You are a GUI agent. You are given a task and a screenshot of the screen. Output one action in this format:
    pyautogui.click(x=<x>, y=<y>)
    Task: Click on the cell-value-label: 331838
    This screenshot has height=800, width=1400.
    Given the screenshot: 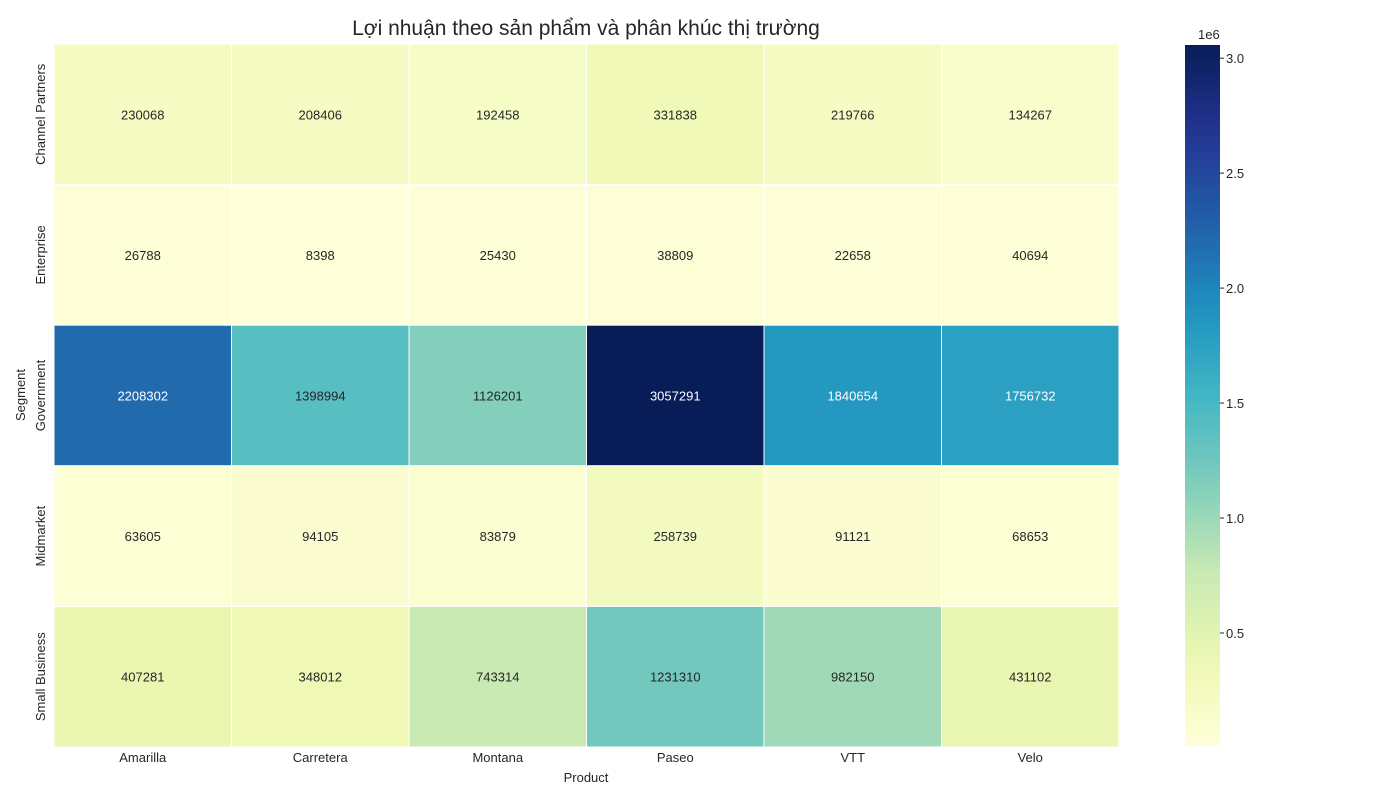 What is the action you would take?
    pyautogui.click(x=675, y=114)
    